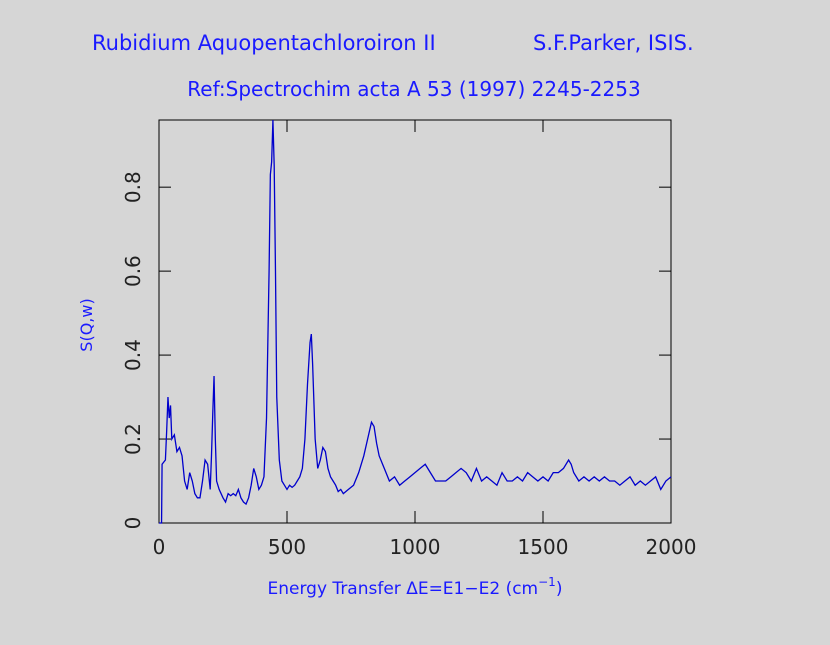 The image size is (830, 645). I want to click on x-tick-label: 0, so click(159, 547).